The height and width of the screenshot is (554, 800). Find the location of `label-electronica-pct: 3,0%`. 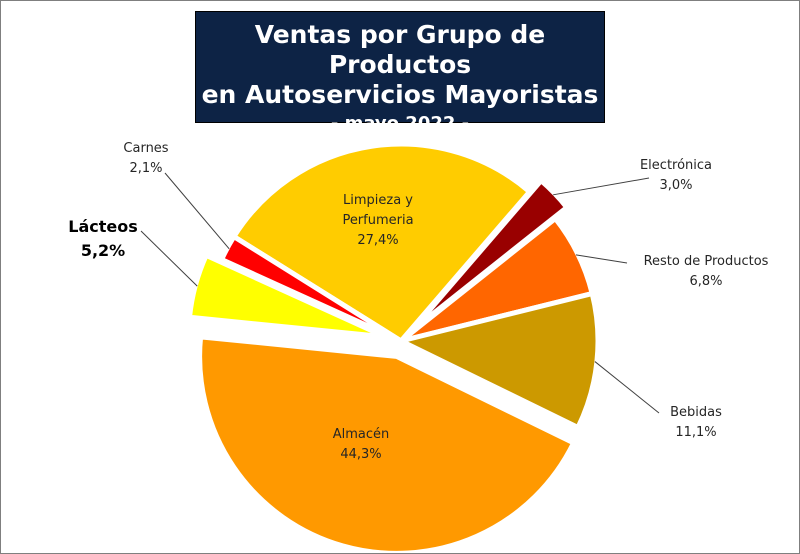

label-electronica-pct: 3,0% is located at coordinates (676, 185).